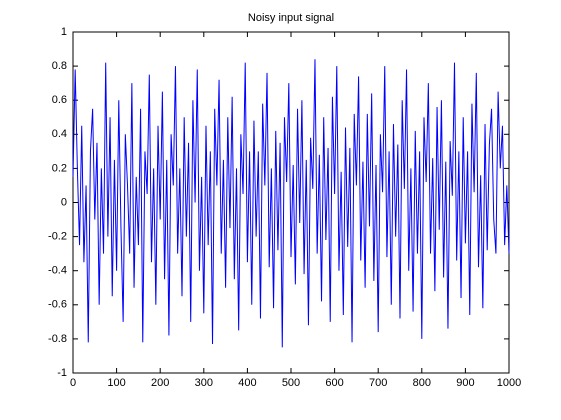 The image size is (561, 420). I want to click on y-tick-label: 0, so click(64, 202).